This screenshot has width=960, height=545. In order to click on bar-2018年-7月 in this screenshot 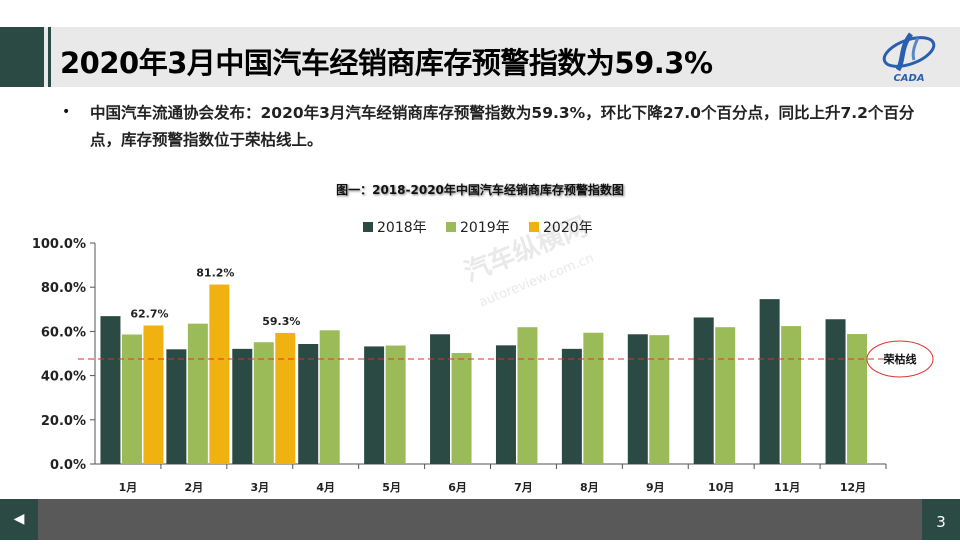, I will do `click(505, 404)`.